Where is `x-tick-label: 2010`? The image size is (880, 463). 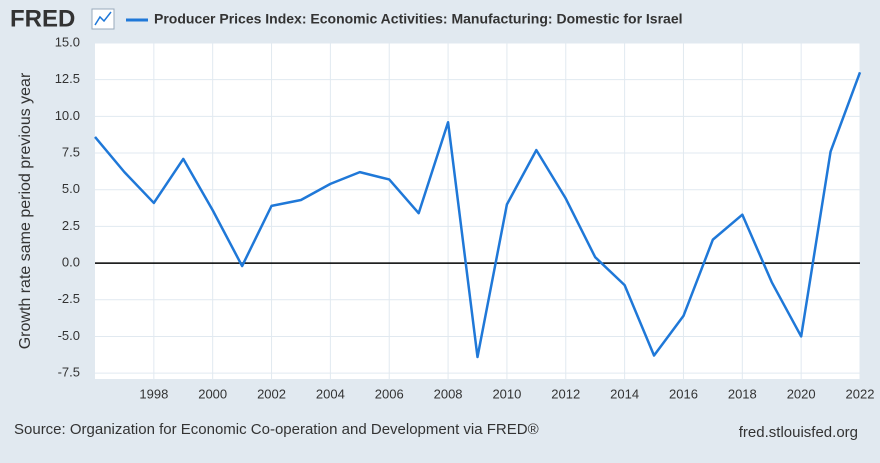 x-tick-label: 2010 is located at coordinates (506, 393).